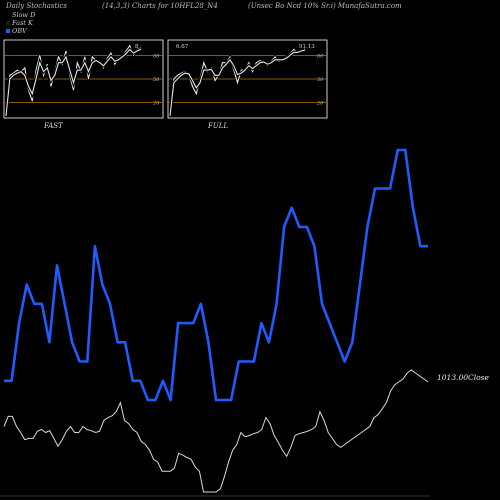  Describe the element at coordinates (137, 47) in the screenshot. I see `fast-value-label: 8` at that location.